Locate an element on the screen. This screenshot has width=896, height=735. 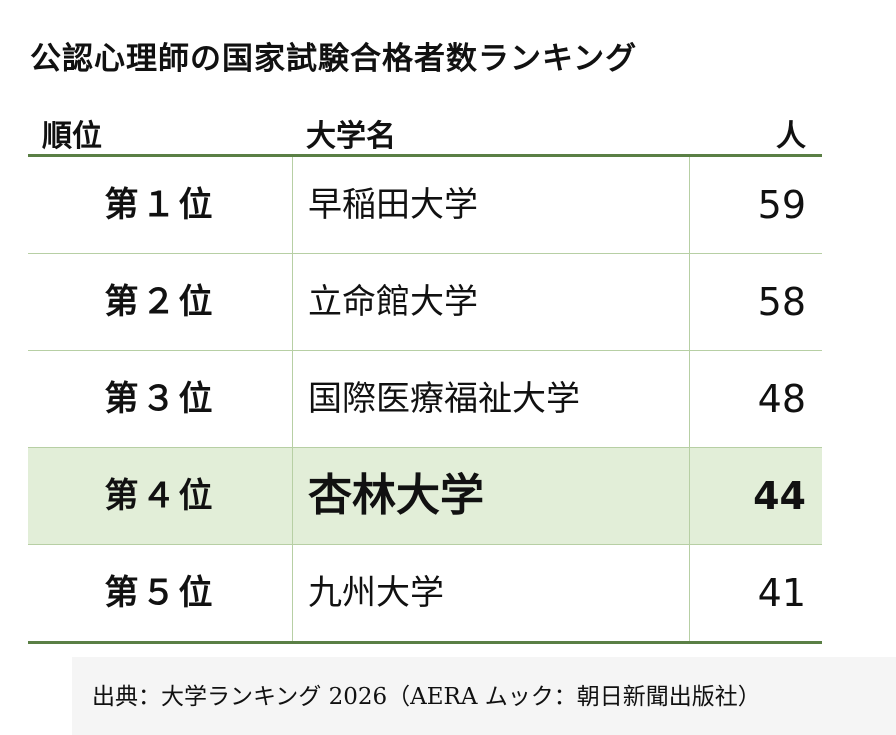
header-count: 人 is located at coordinates (791, 136).